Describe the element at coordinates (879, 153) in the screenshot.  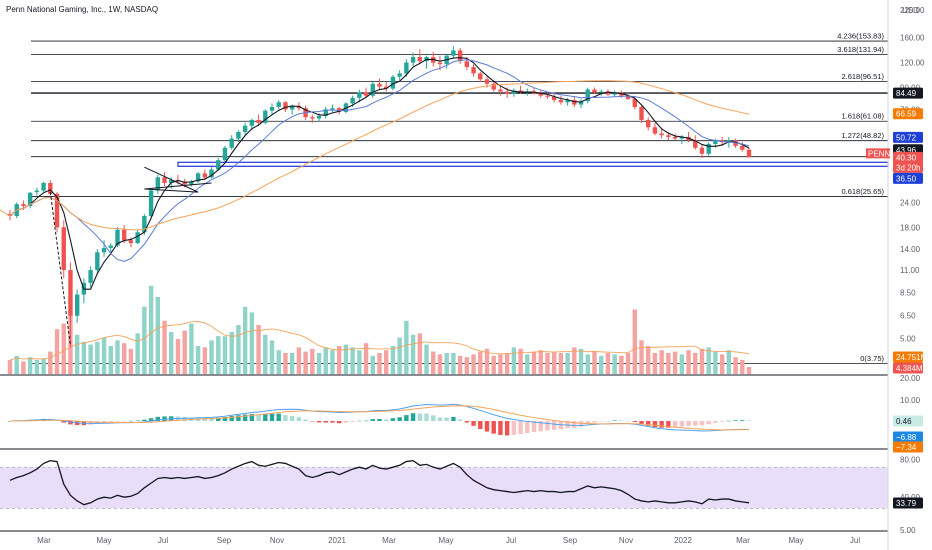
I see `symbol-tag-label: PENN` at that location.